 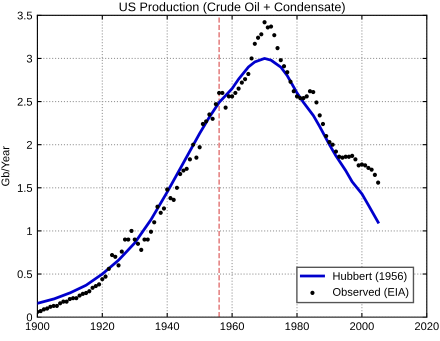 I want to click on y-tick-label: 2.5, so click(x=25, y=102).